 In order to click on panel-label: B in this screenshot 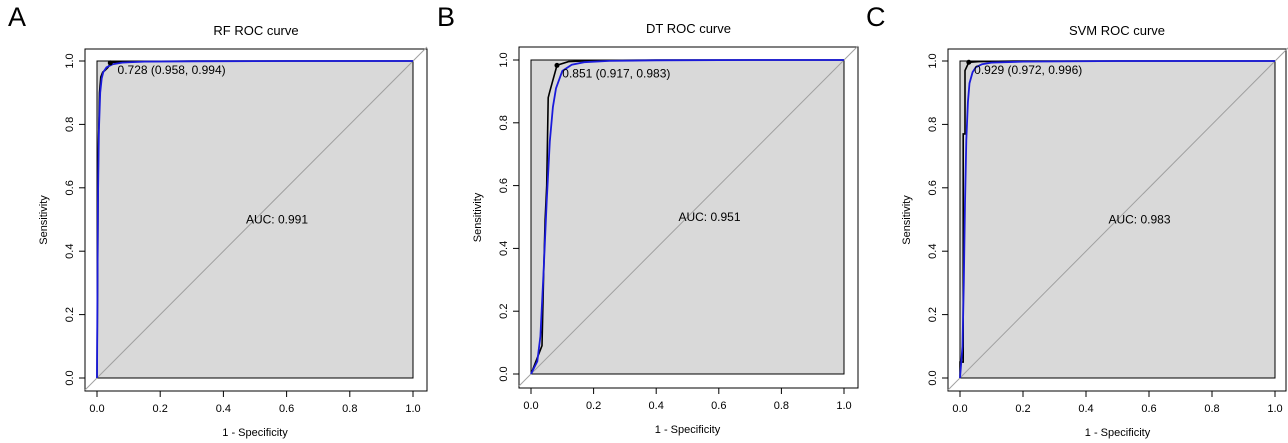, I will do `click(446, 17)`.